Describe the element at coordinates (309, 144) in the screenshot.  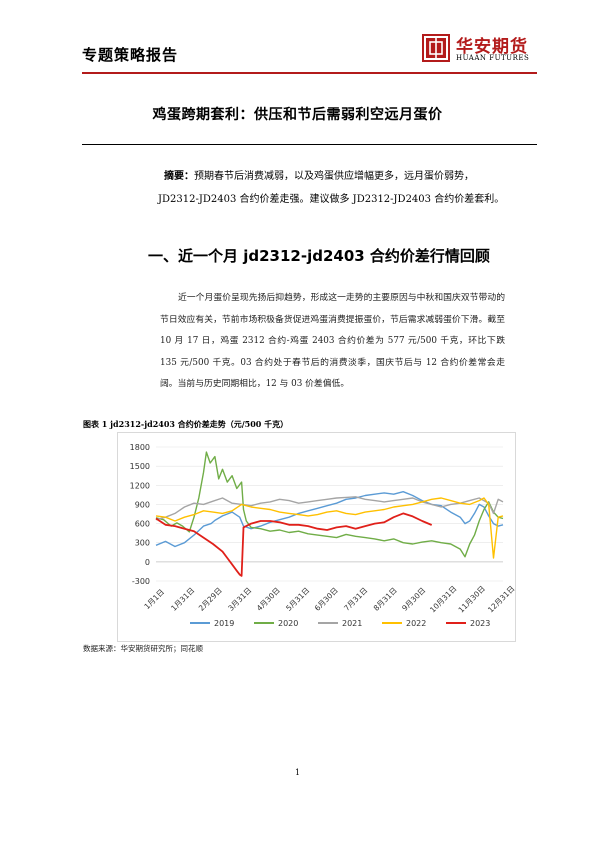
I see `title-rule` at that location.